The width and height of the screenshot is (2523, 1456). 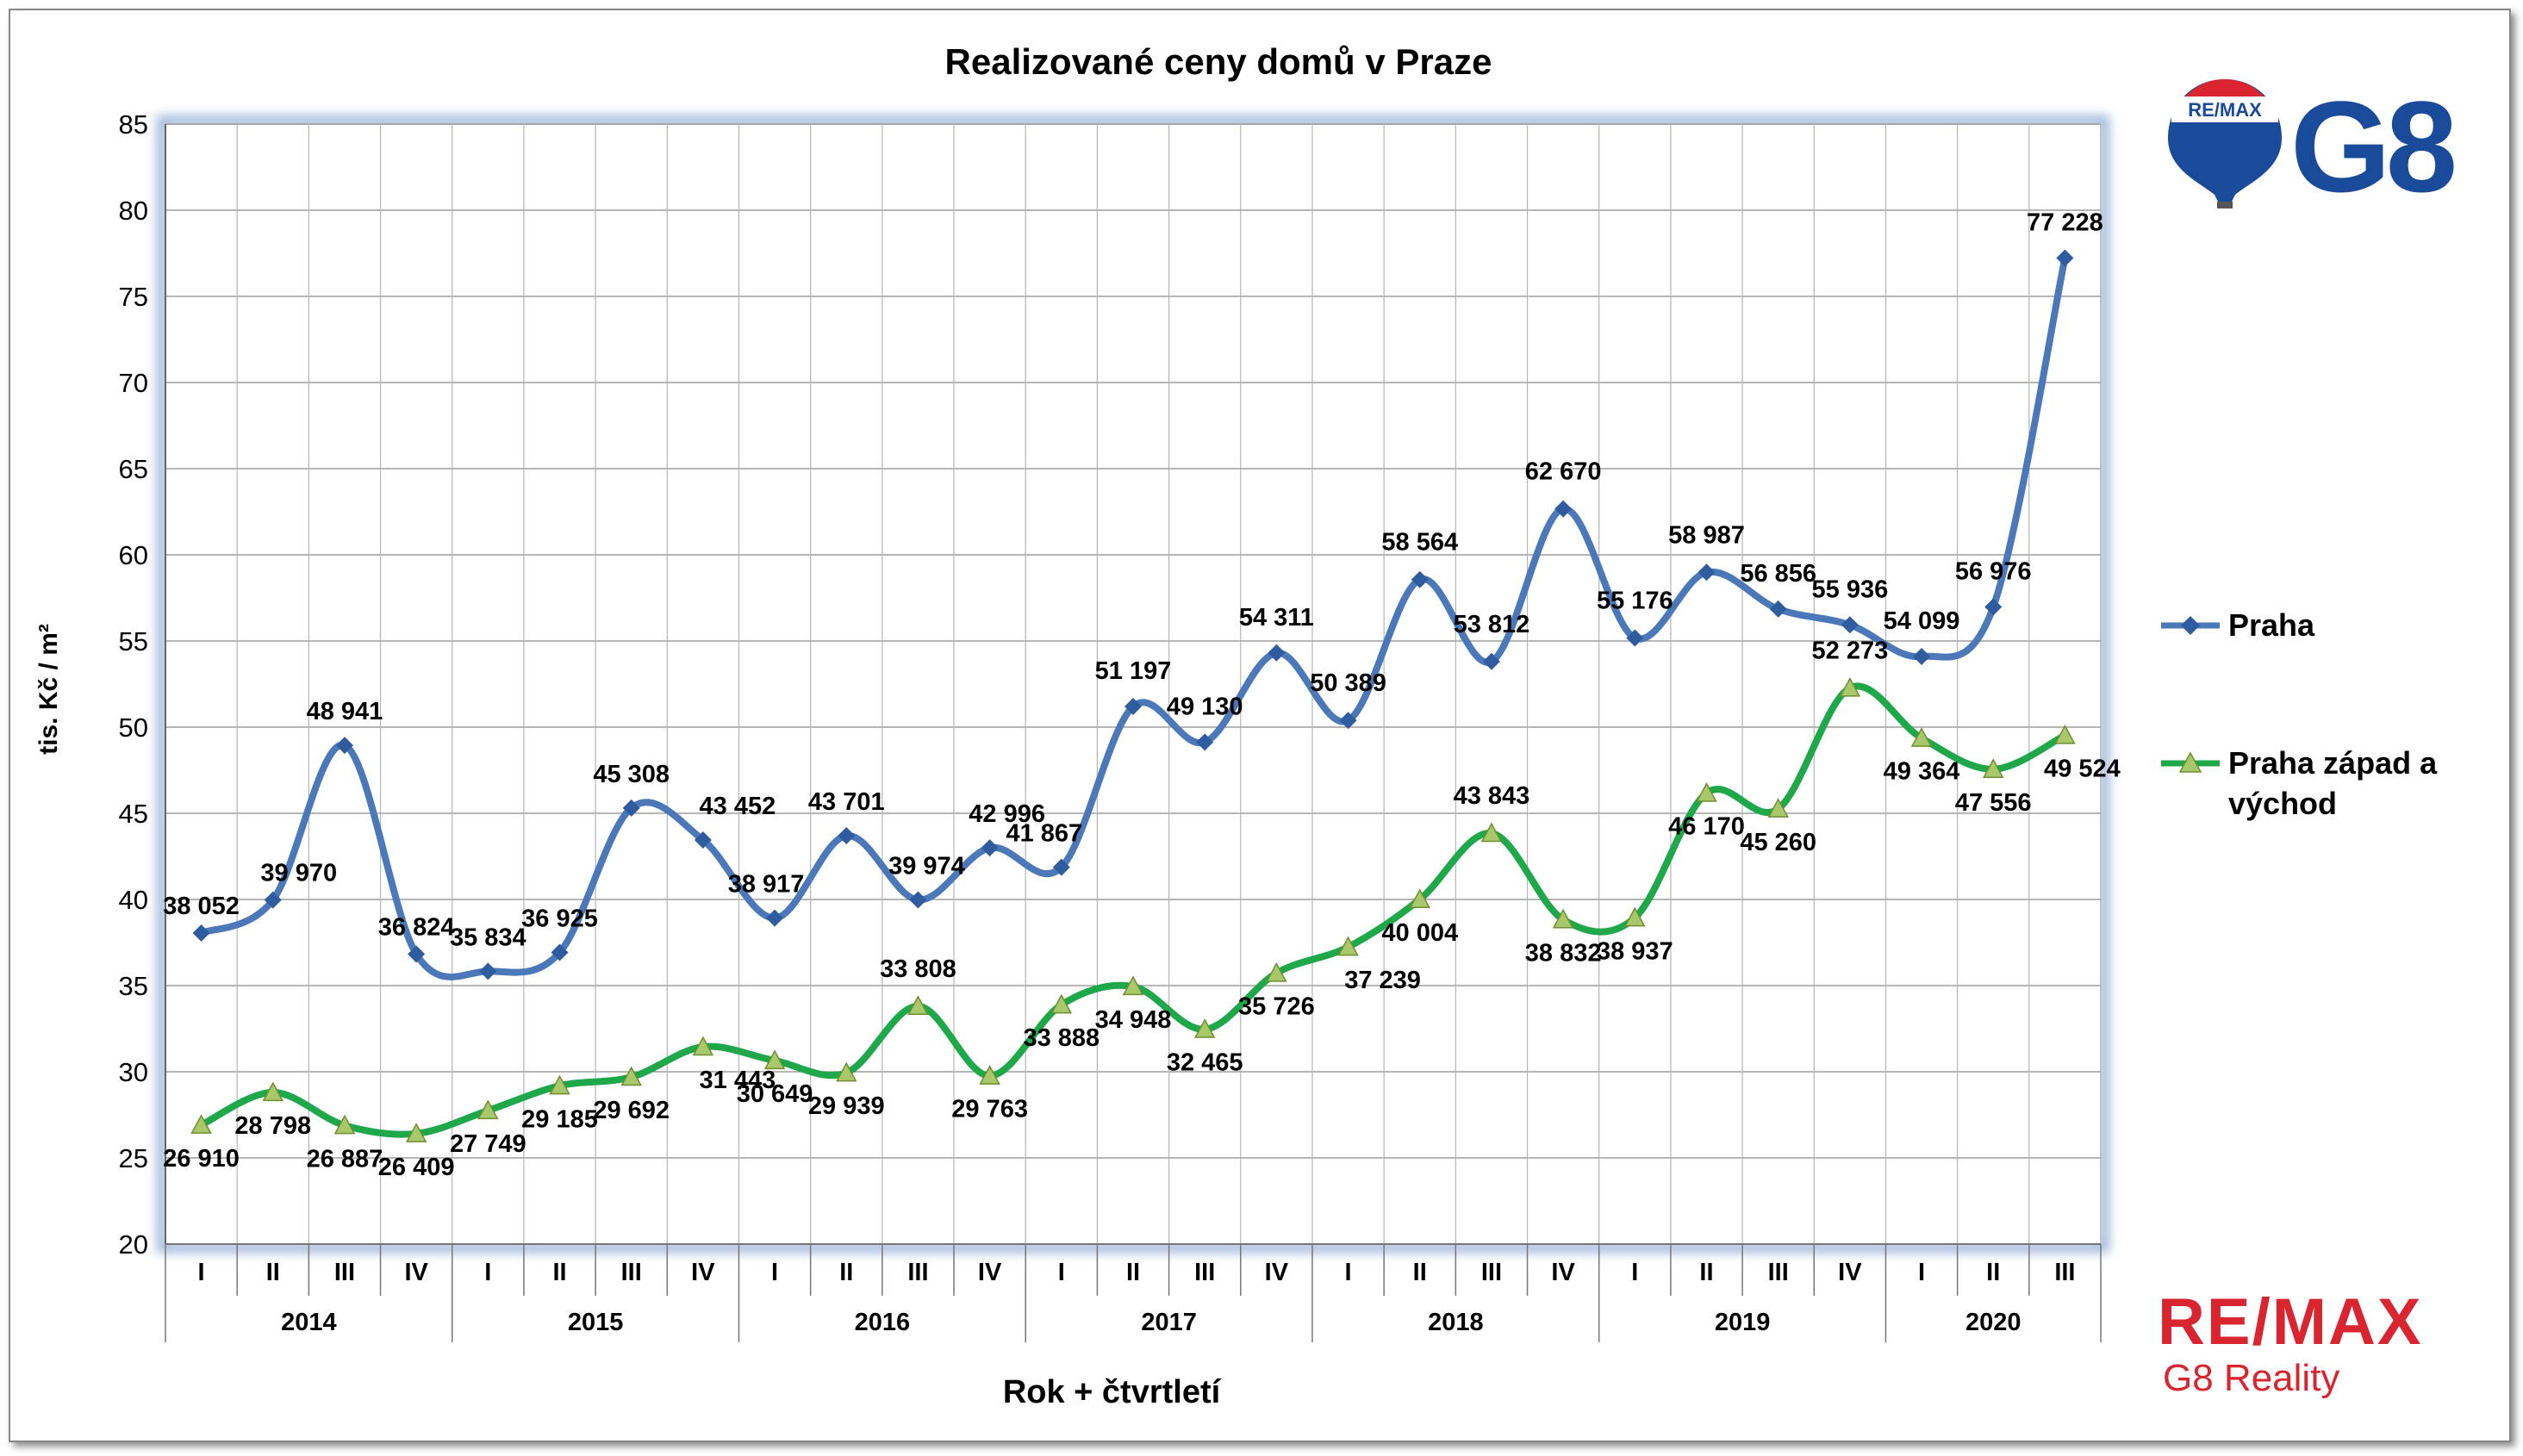 What do you see at coordinates (1743, 1322) in the screenshot?
I see `year-label: 2019` at bounding box center [1743, 1322].